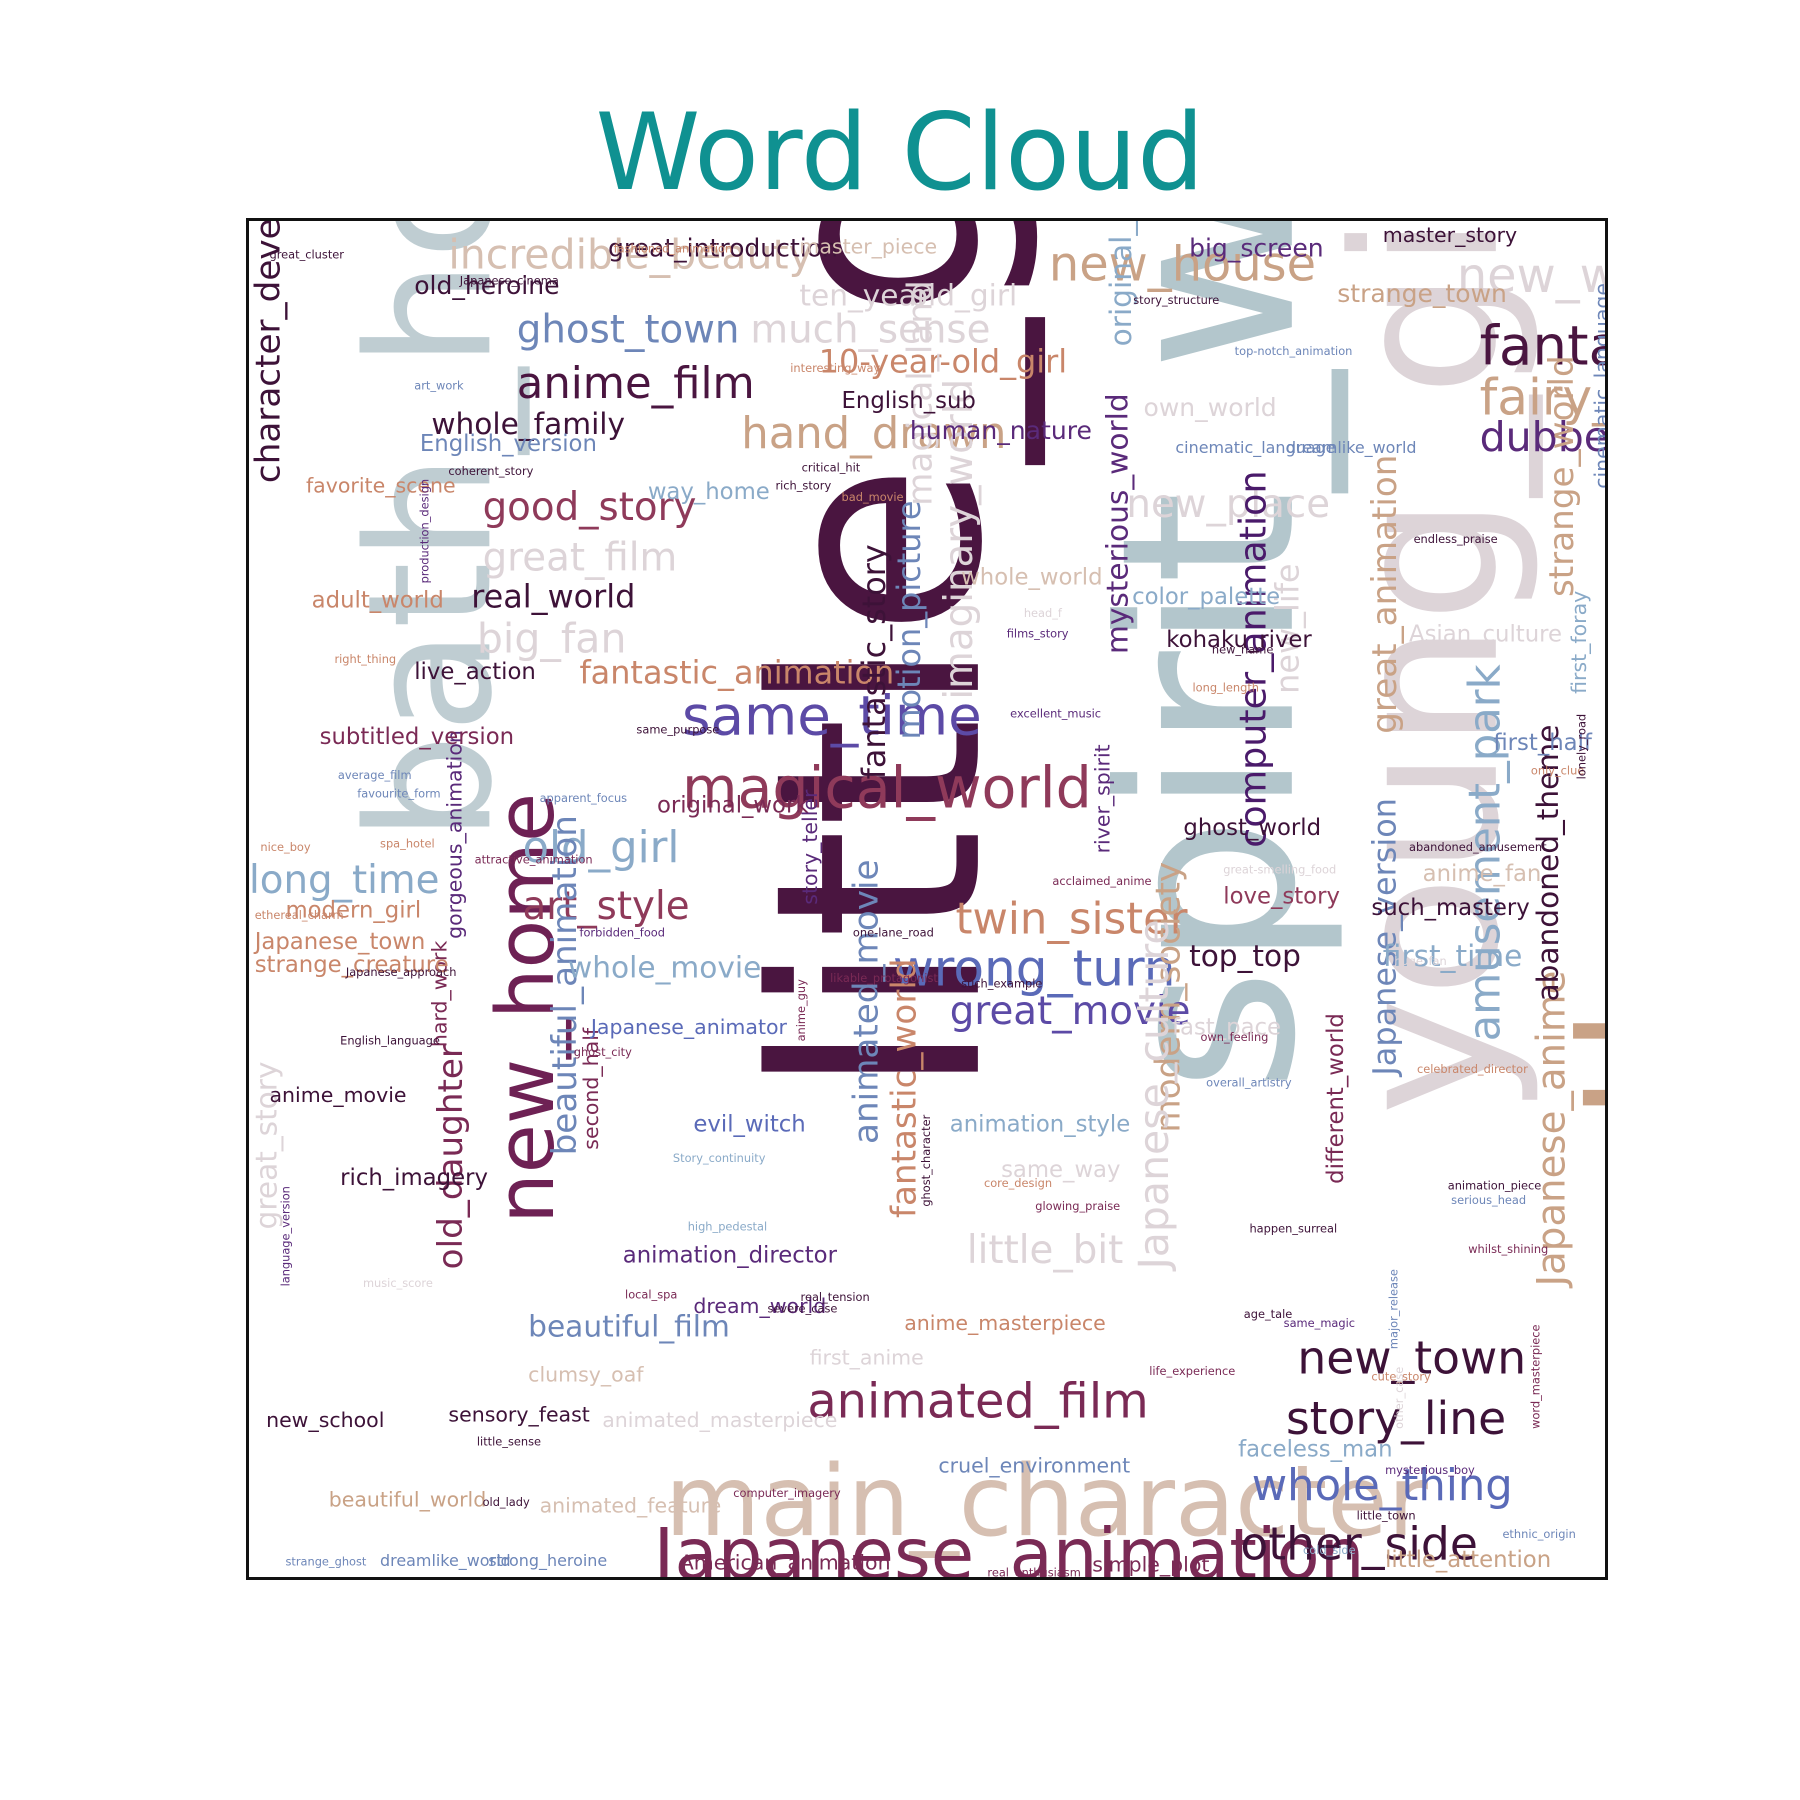 This screenshot has width=1800, height=1800. What do you see at coordinates (1542, 397) in the screenshot?
I see `word-12: fairy_tale` at bounding box center [1542, 397].